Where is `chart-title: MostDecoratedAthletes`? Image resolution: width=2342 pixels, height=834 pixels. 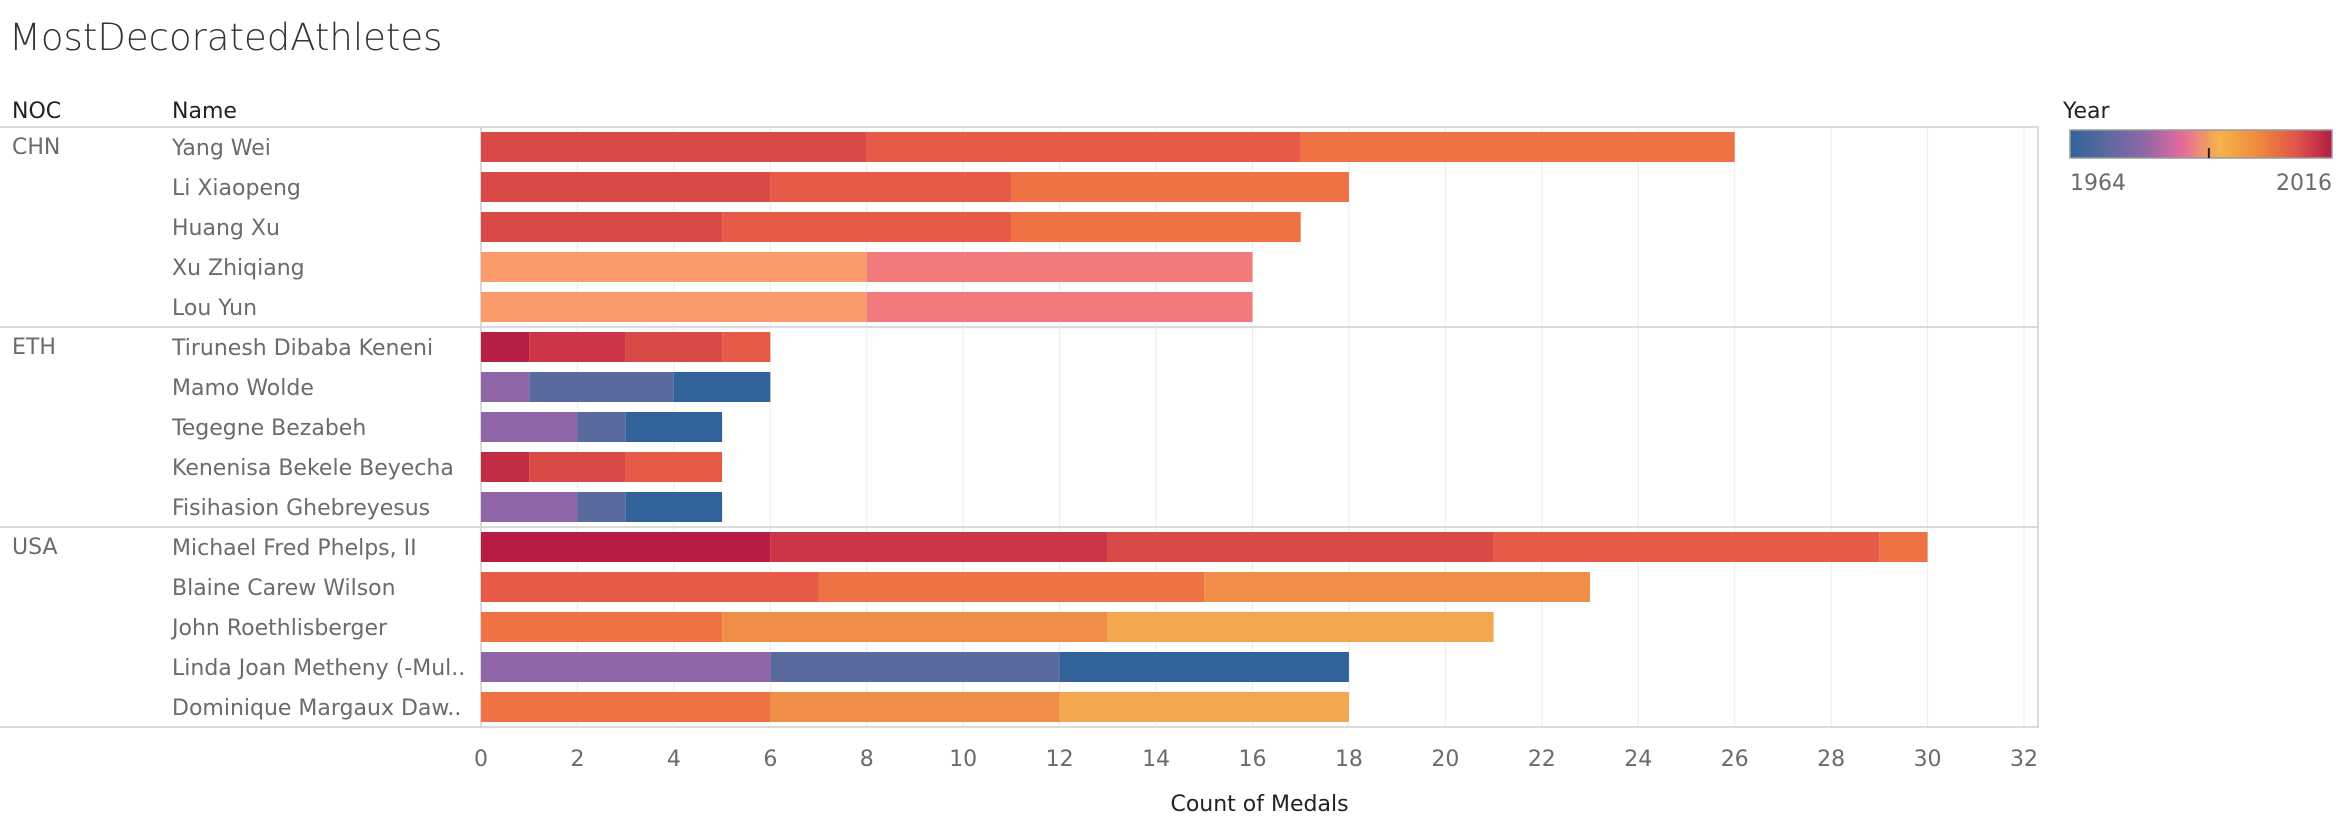 chart-title: MostDecoratedAthletes is located at coordinates (226, 37).